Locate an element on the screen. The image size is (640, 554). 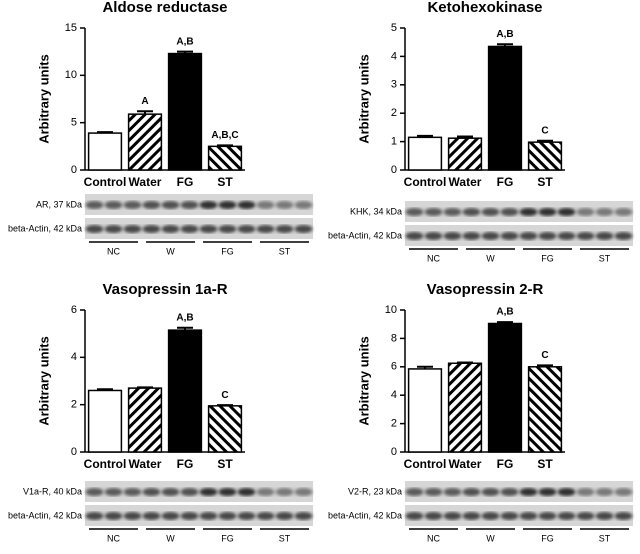
x-tick-label: FG is located at coordinates (185, 182).